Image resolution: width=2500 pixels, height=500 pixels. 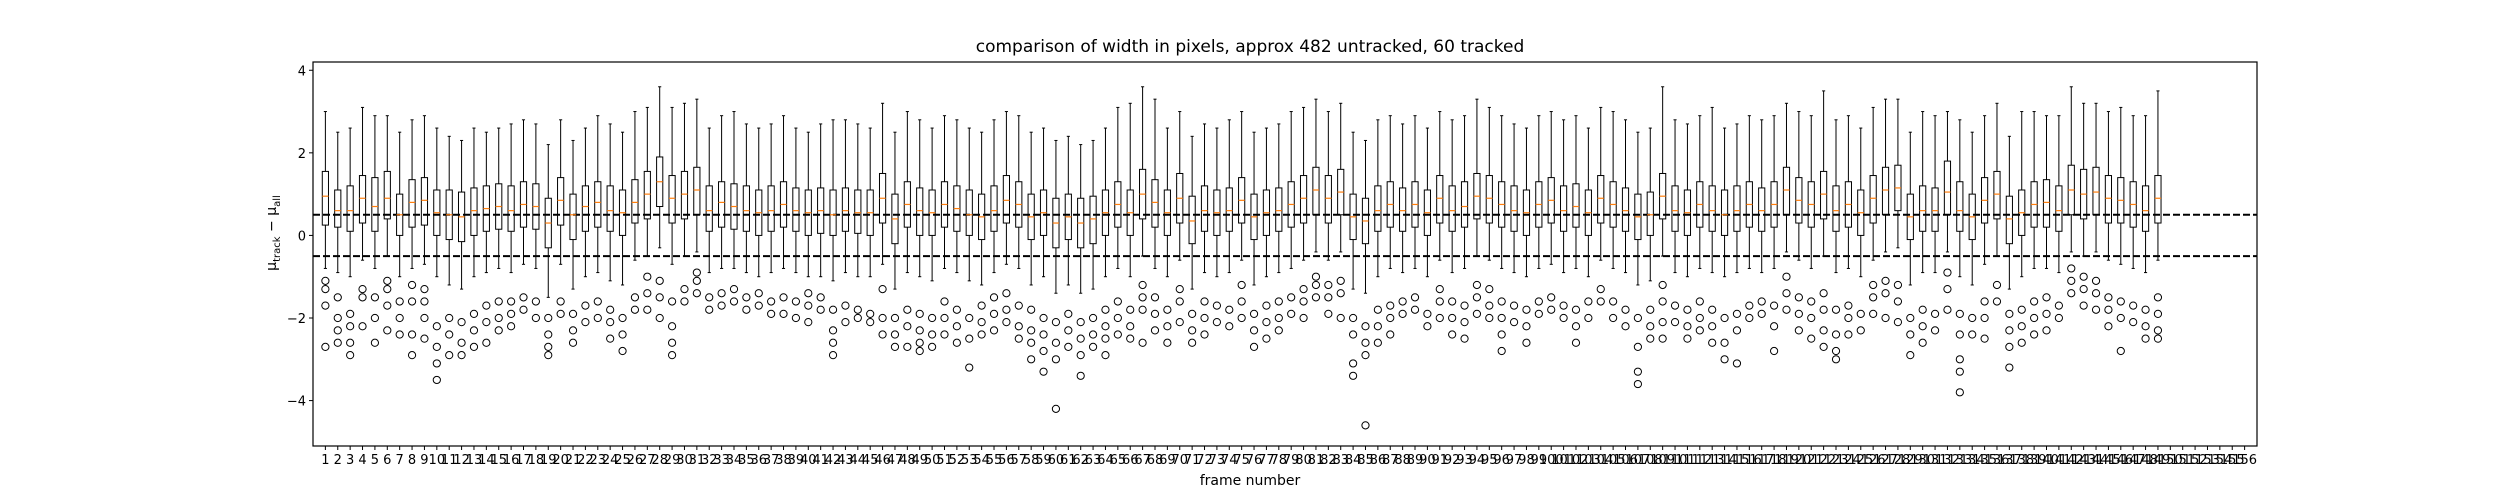 I want to click on x-tick-label: 111, so click(x=1687, y=460).